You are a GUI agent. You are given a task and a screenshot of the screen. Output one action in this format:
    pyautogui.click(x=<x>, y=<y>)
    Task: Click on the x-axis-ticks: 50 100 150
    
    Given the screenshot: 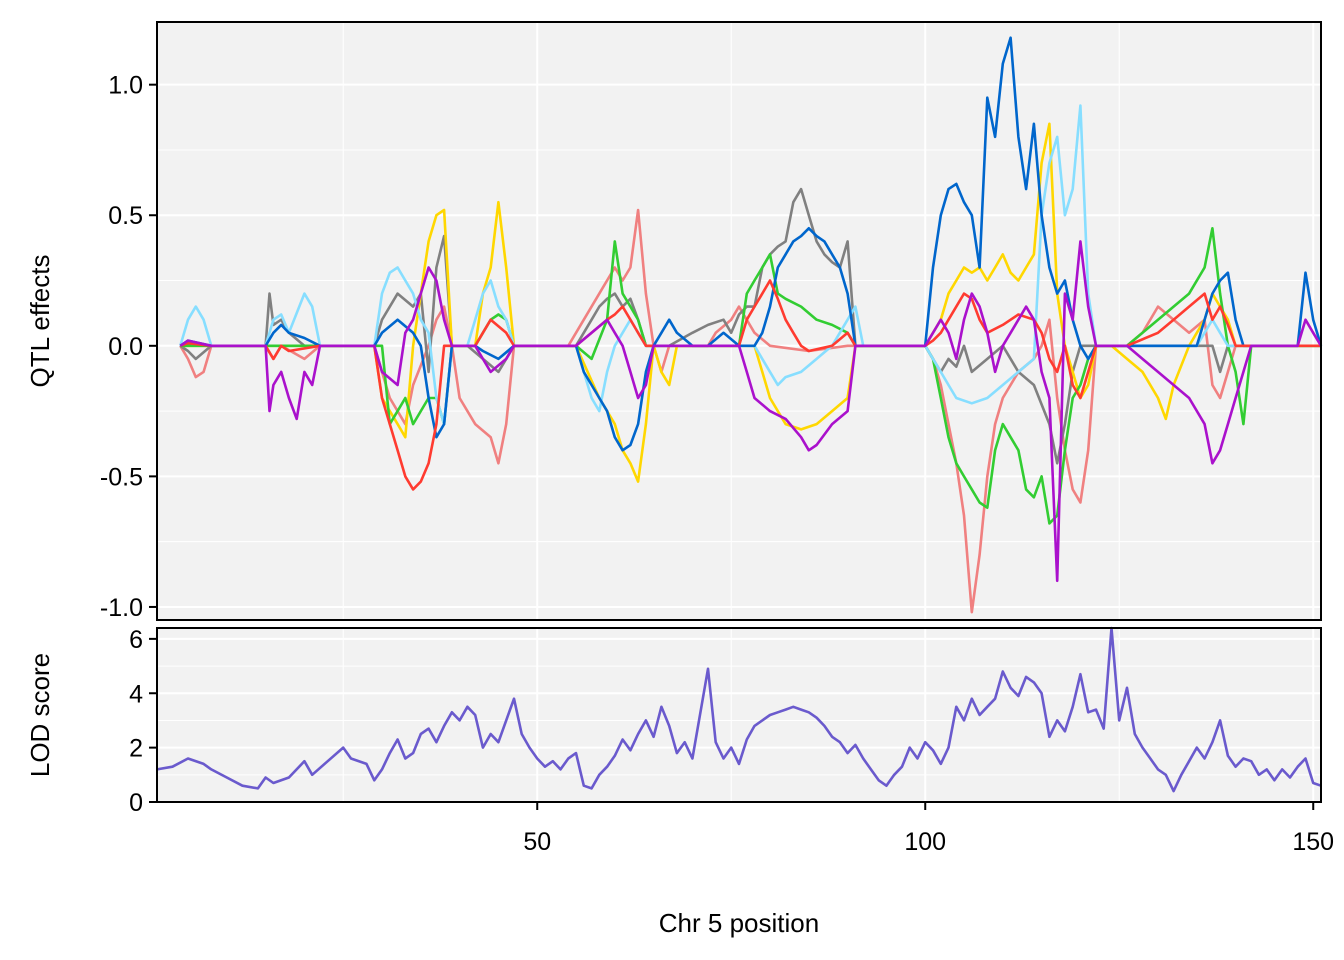 What is the action you would take?
    pyautogui.click(x=928, y=829)
    